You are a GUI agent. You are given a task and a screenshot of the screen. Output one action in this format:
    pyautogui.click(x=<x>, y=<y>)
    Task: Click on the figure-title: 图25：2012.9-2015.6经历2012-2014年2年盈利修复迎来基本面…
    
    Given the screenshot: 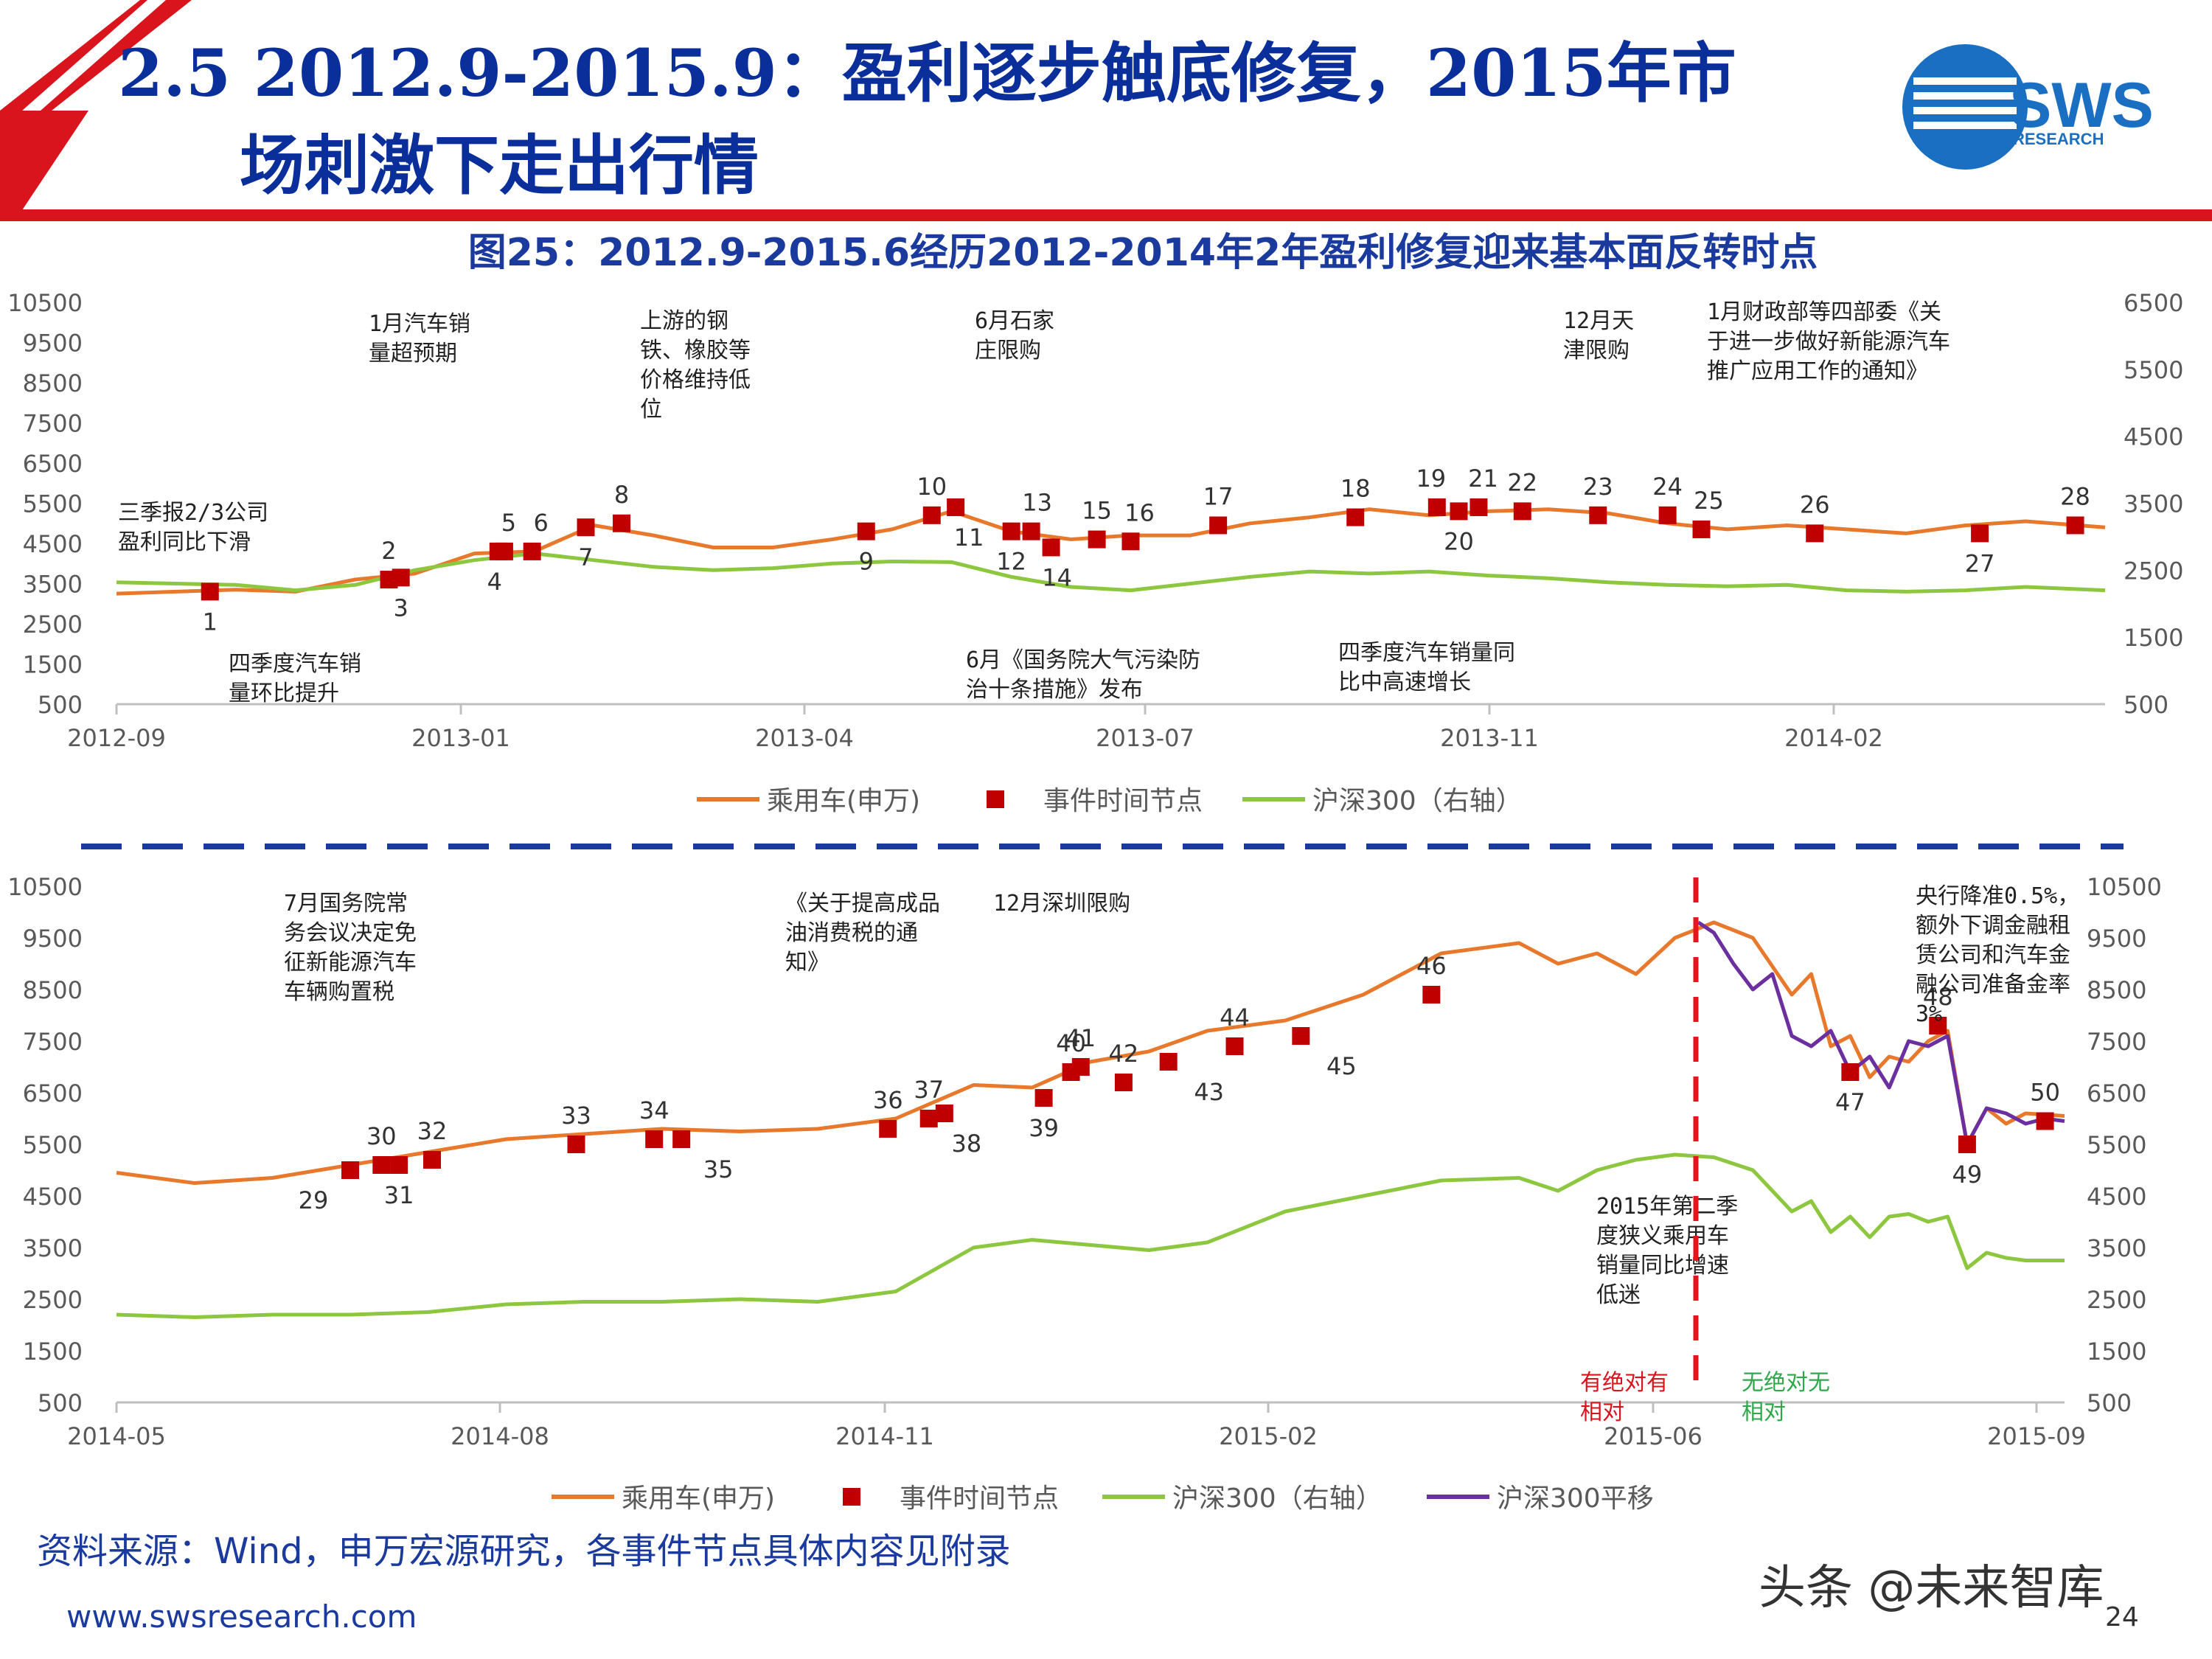 What is the action you would take?
    pyautogui.click(x=1143, y=253)
    